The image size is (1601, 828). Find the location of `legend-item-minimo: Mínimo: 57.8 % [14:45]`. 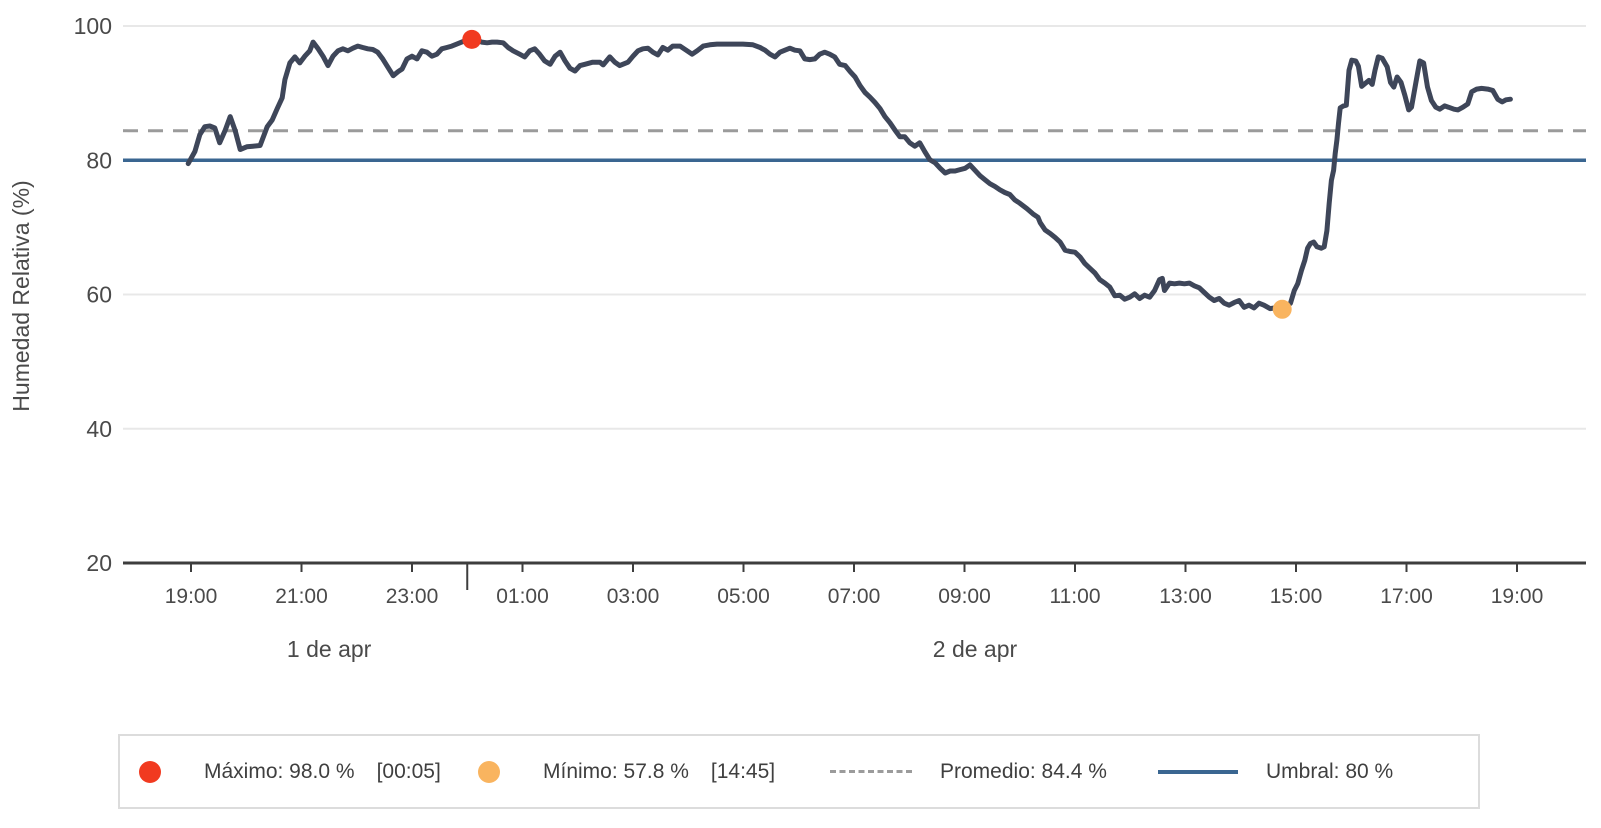

legend-item-minimo: Mínimo: 57.8 % [14:45] is located at coordinates (626, 771).